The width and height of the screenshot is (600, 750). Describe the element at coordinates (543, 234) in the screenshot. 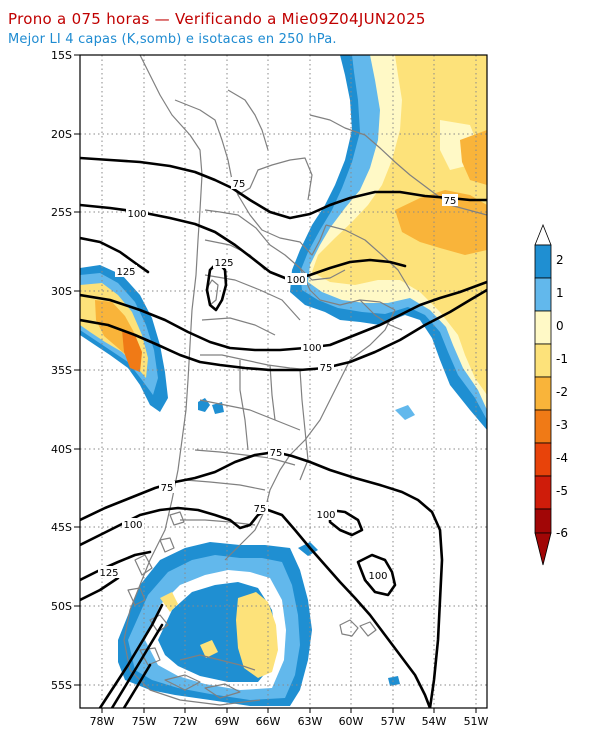

I see `colorbar-top-arrow` at that location.